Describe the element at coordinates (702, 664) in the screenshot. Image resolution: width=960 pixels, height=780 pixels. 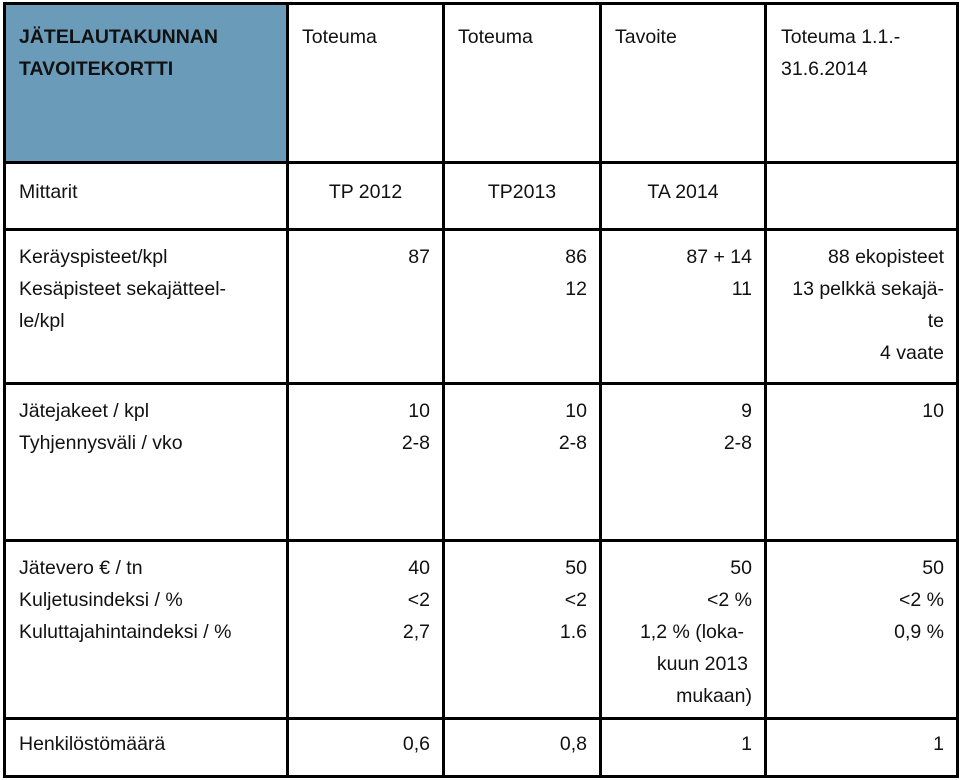
I see `value: kuun 2013` at that location.